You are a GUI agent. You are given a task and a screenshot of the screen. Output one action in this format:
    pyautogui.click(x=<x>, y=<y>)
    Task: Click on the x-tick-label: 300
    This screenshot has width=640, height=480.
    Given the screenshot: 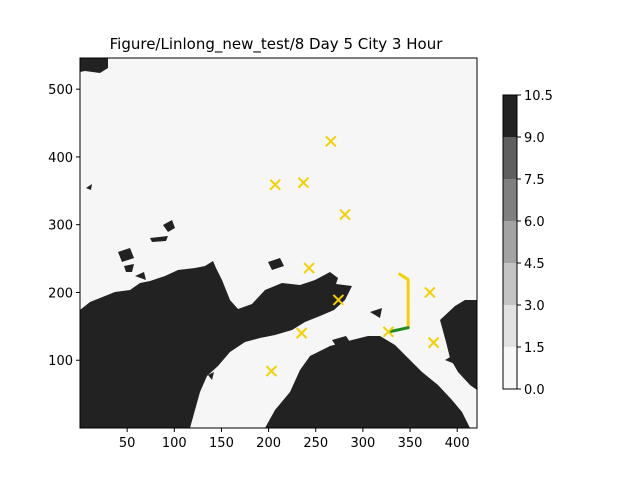 What is the action you would take?
    pyautogui.click(x=362, y=443)
    